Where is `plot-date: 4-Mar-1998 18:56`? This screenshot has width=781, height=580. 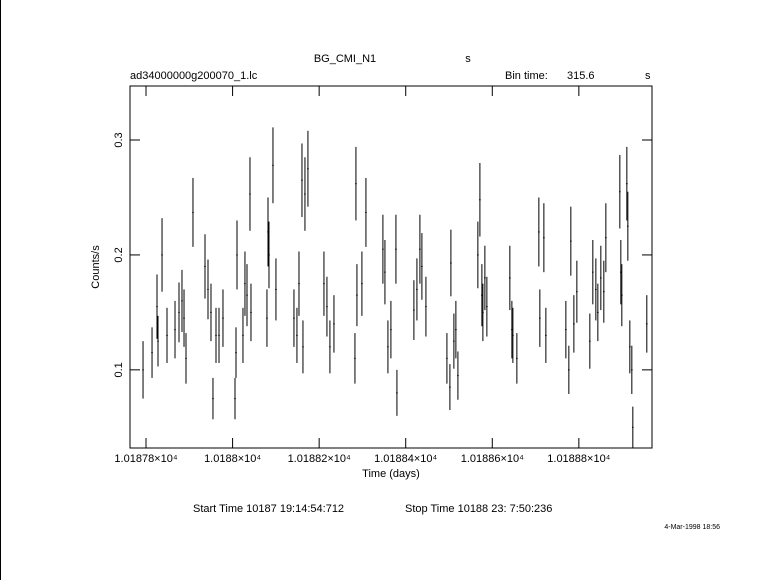
plot-date: 4-Mar-1998 18:56 is located at coordinates (692, 527).